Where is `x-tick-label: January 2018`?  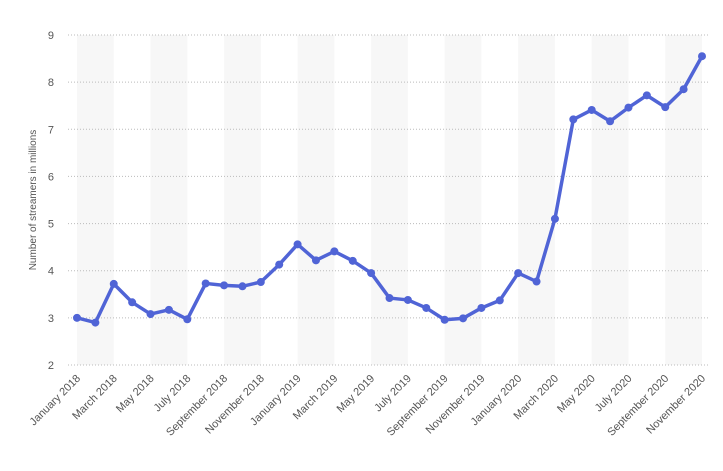 x-tick-label: January 2018 is located at coordinates (55, 401).